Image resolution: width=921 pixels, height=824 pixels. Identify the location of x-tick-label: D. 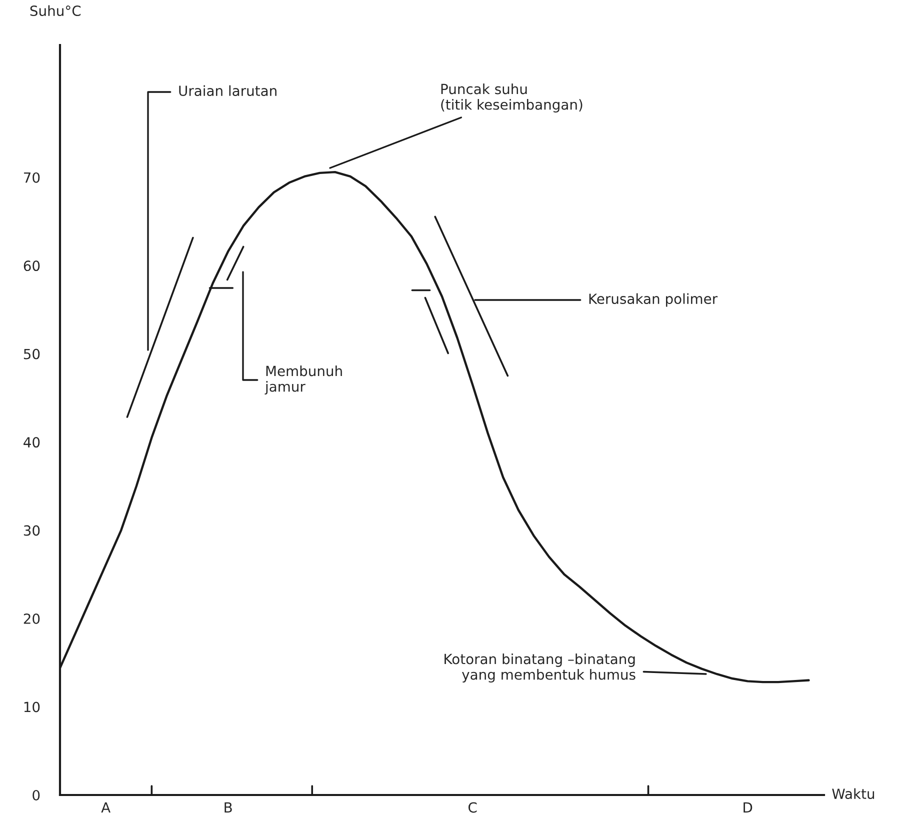
(748, 807).